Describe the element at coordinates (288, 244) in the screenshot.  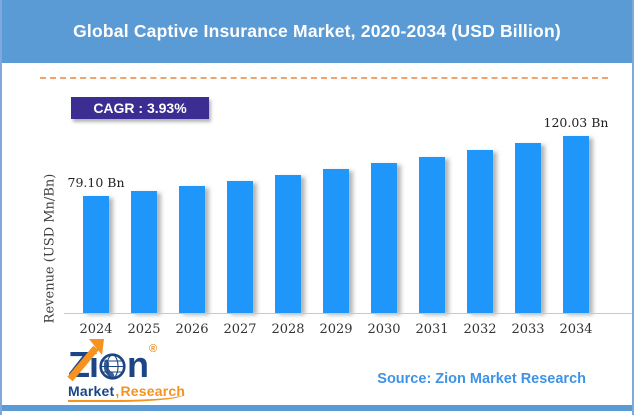
I see `bar-2028` at that location.